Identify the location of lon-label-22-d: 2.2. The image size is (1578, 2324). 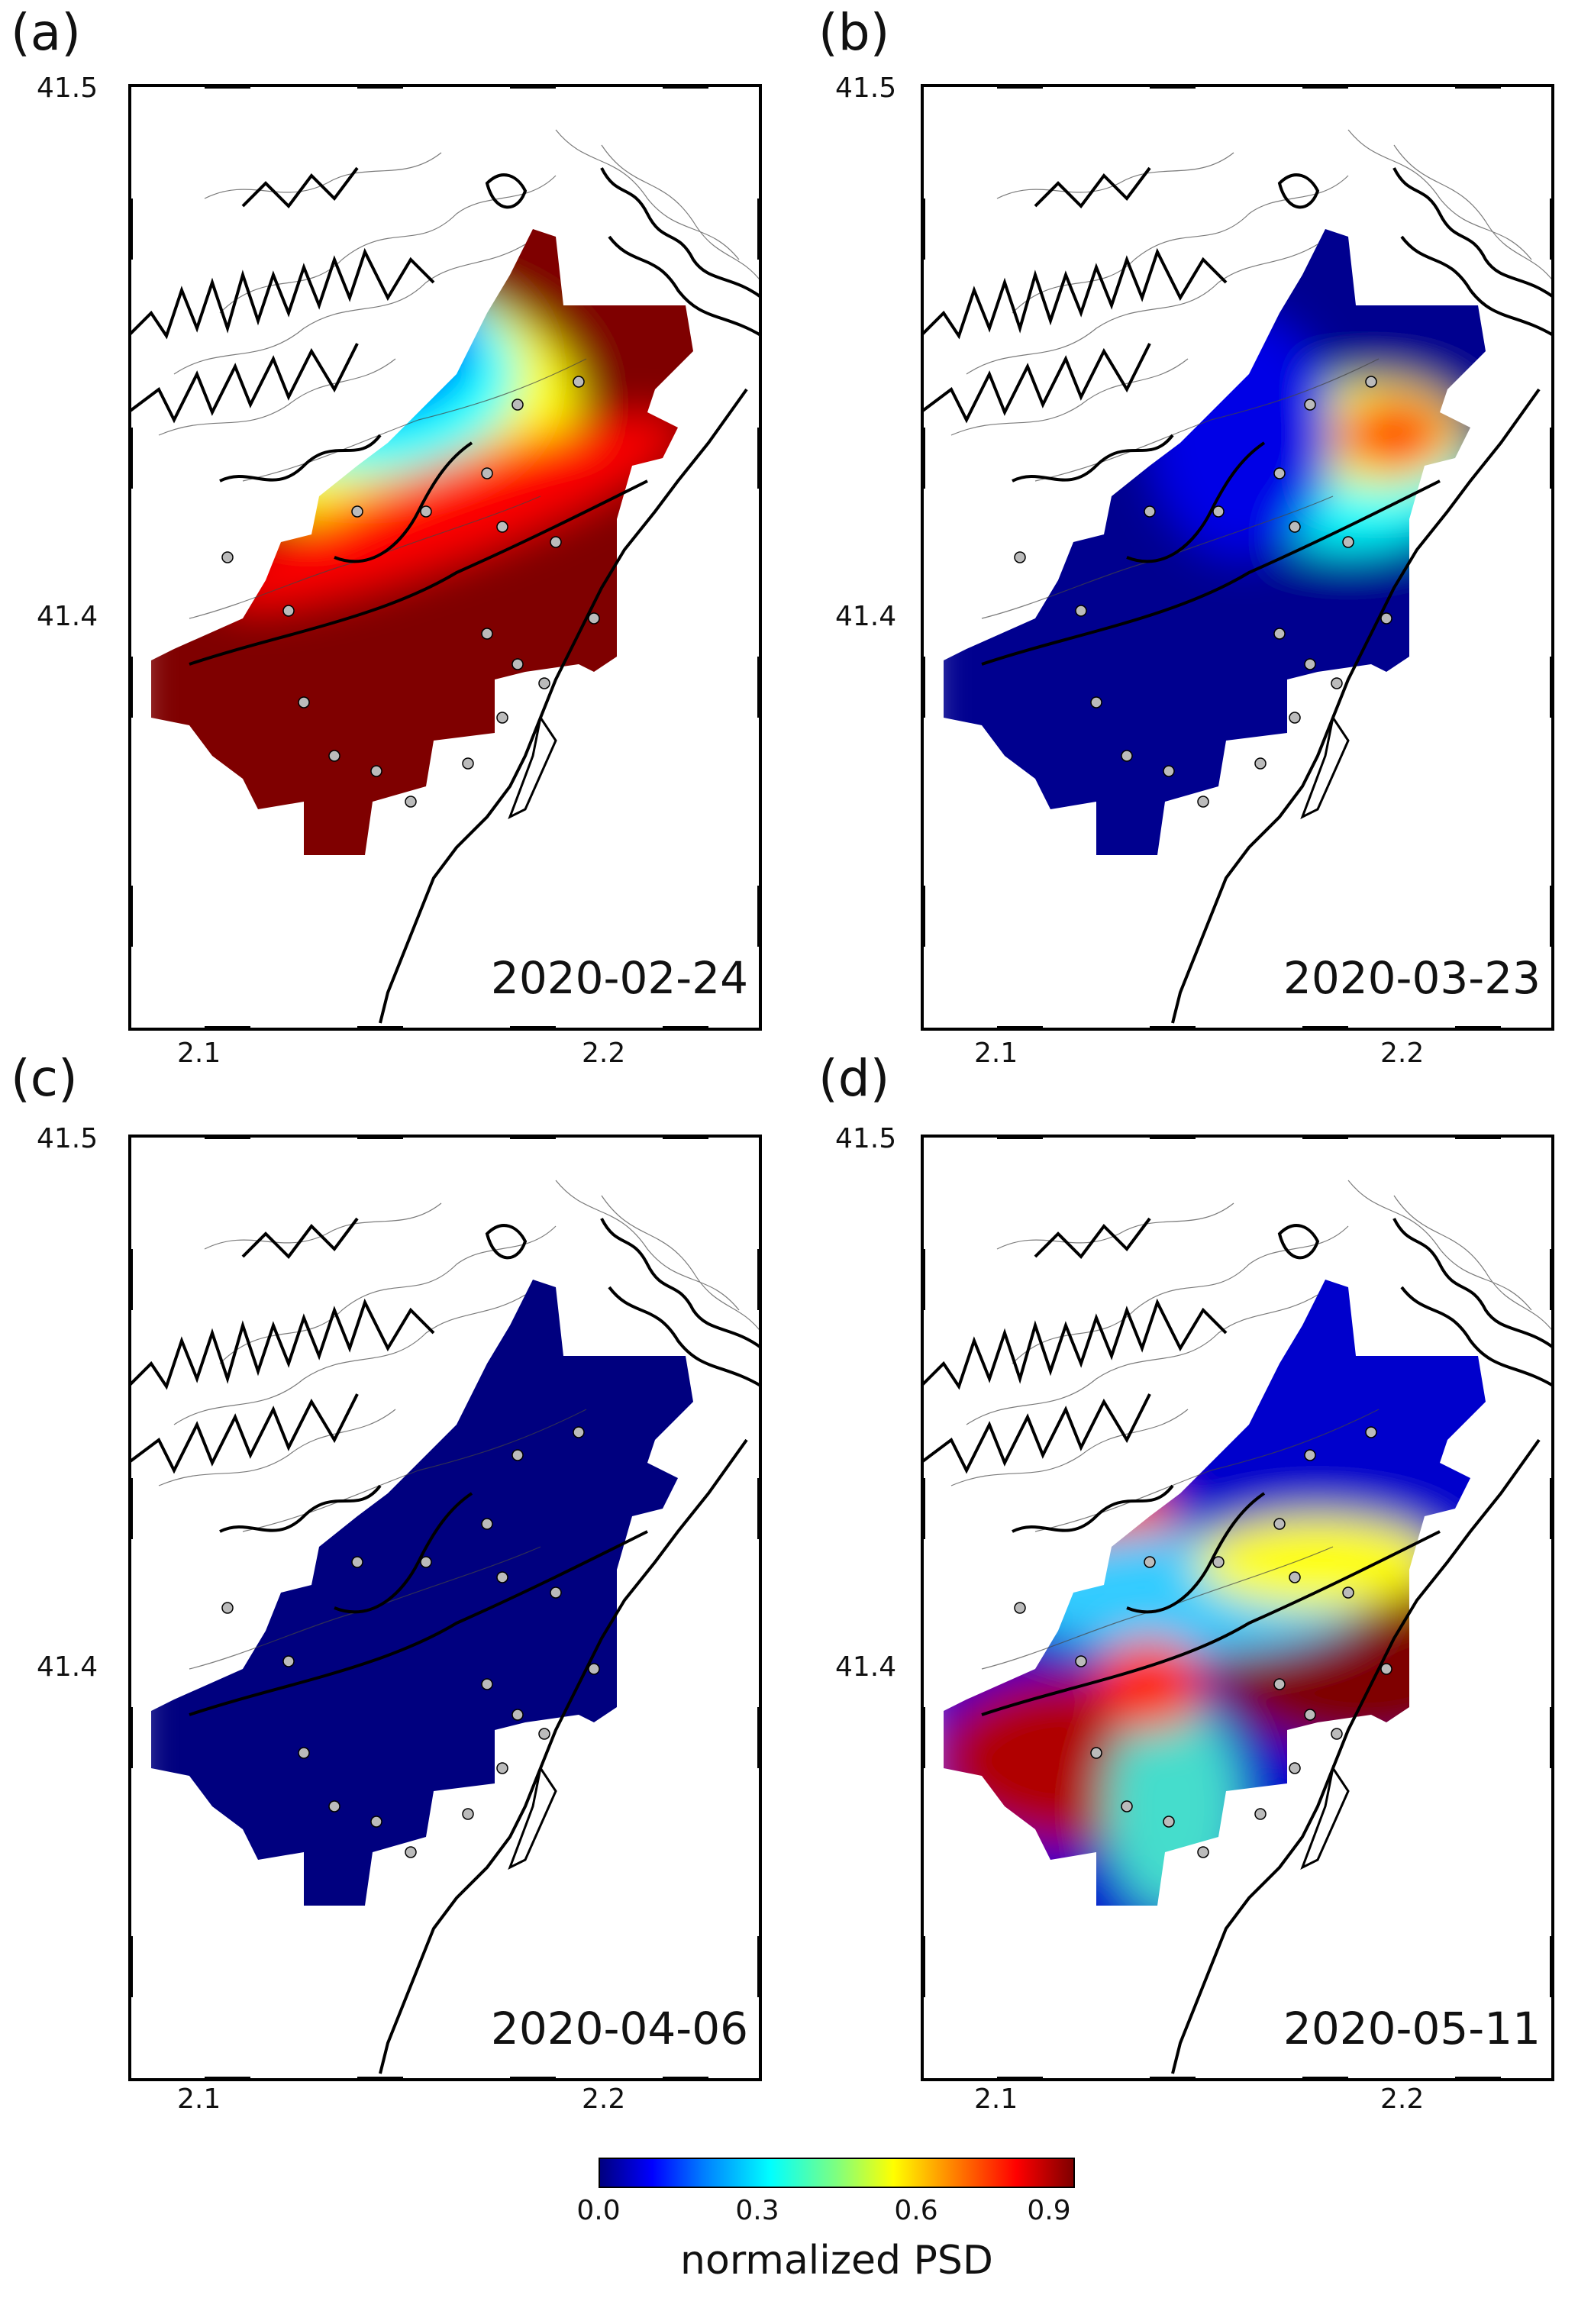
(1402, 2099).